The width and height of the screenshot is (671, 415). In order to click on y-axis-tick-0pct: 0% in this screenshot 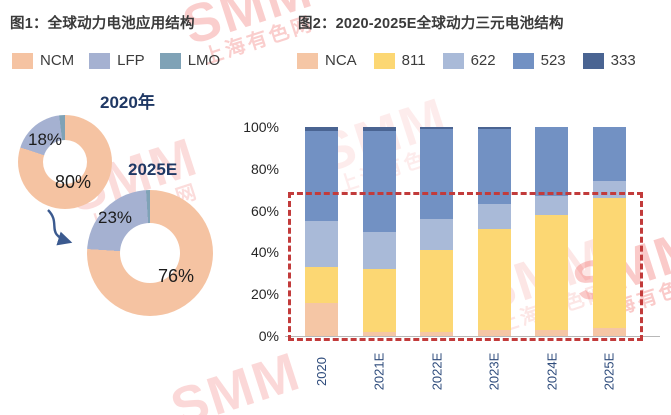, I will do `click(268, 336)`.